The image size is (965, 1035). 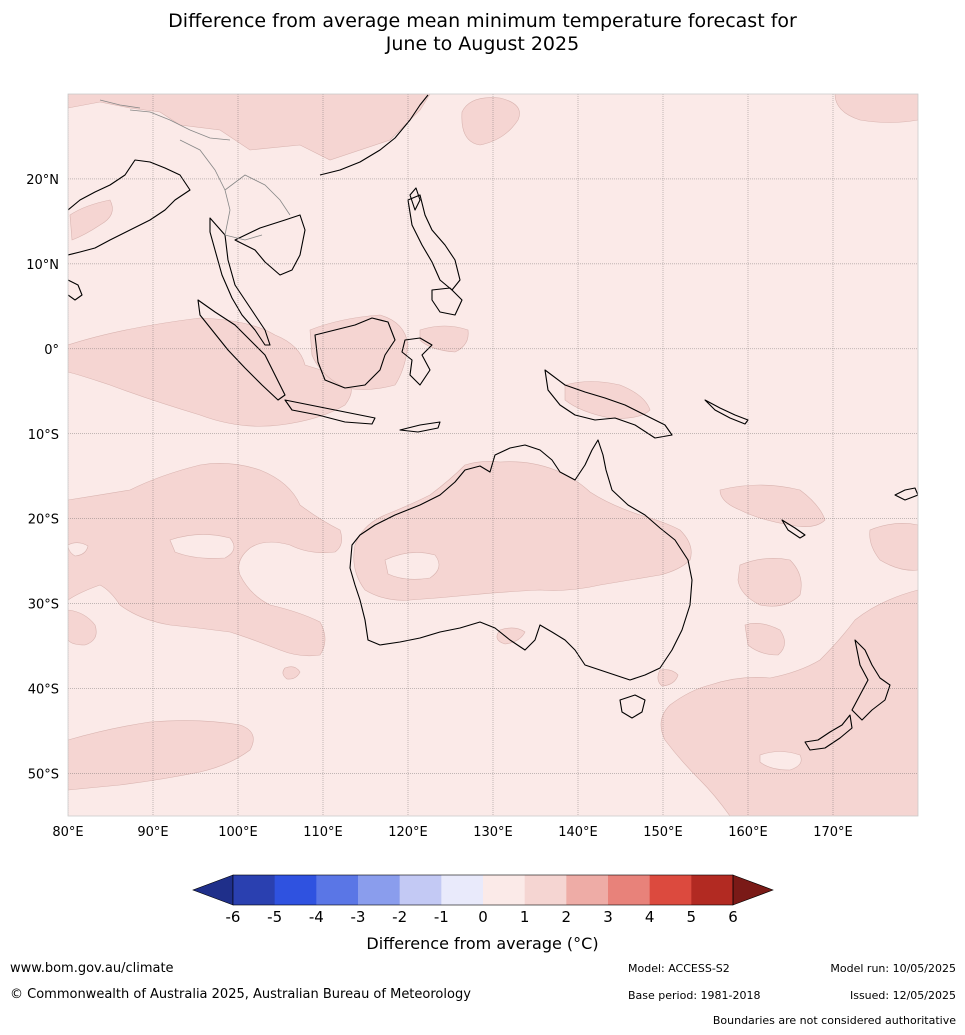 I want to click on colorbar-tick-label: -3, so click(x=358, y=917).